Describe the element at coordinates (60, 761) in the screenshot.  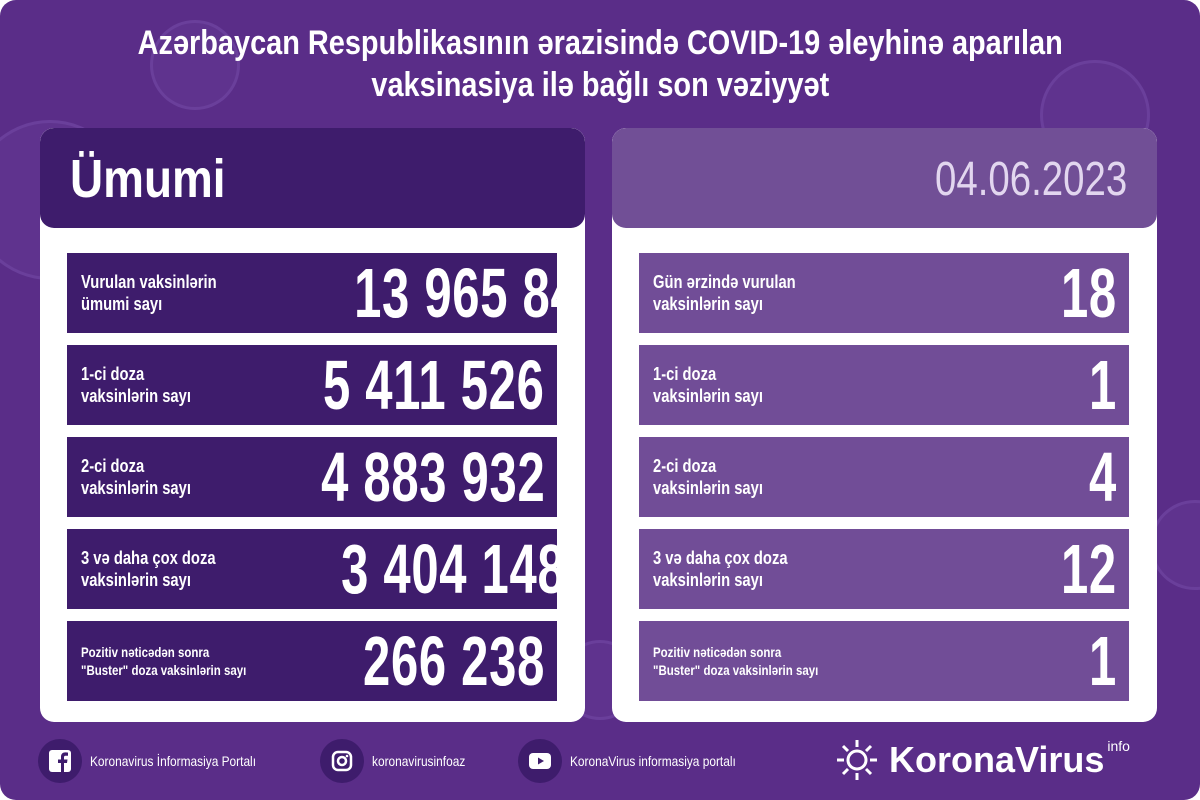
I see `facebook-icon` at that location.